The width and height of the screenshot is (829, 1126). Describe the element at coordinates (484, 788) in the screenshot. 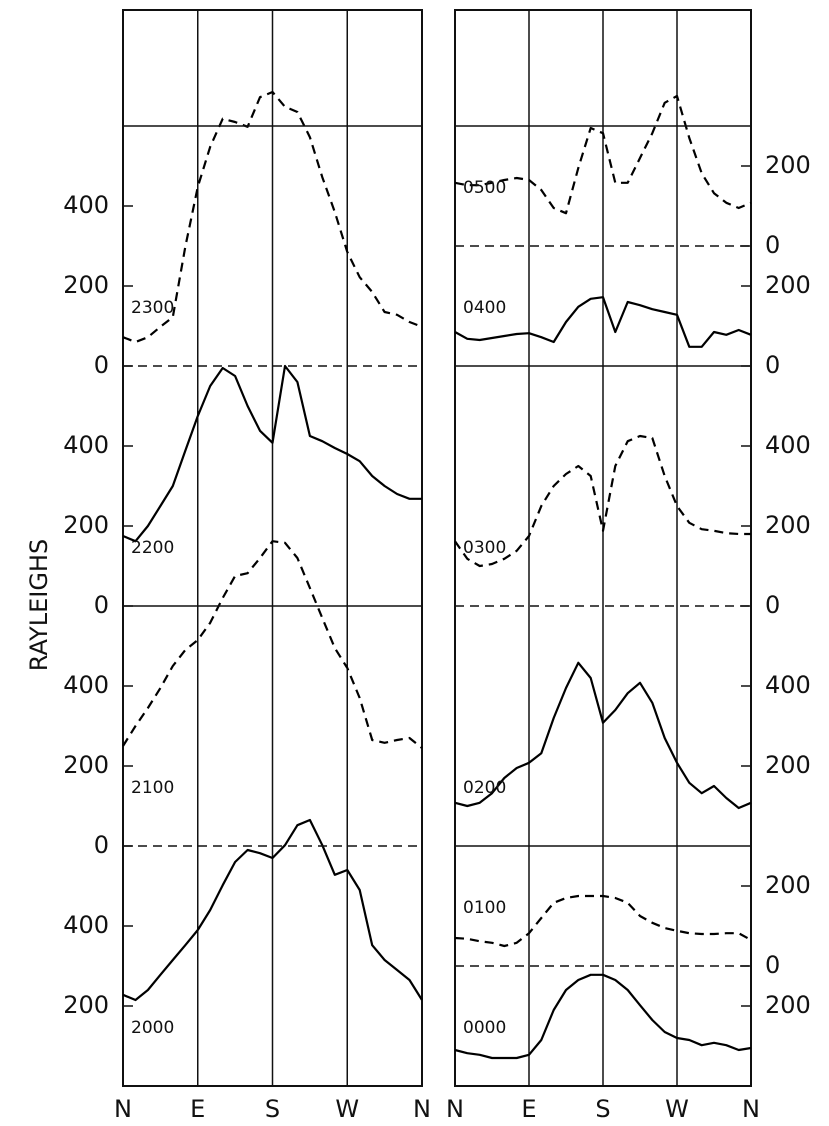

I see `series-label: 0200` at that location.